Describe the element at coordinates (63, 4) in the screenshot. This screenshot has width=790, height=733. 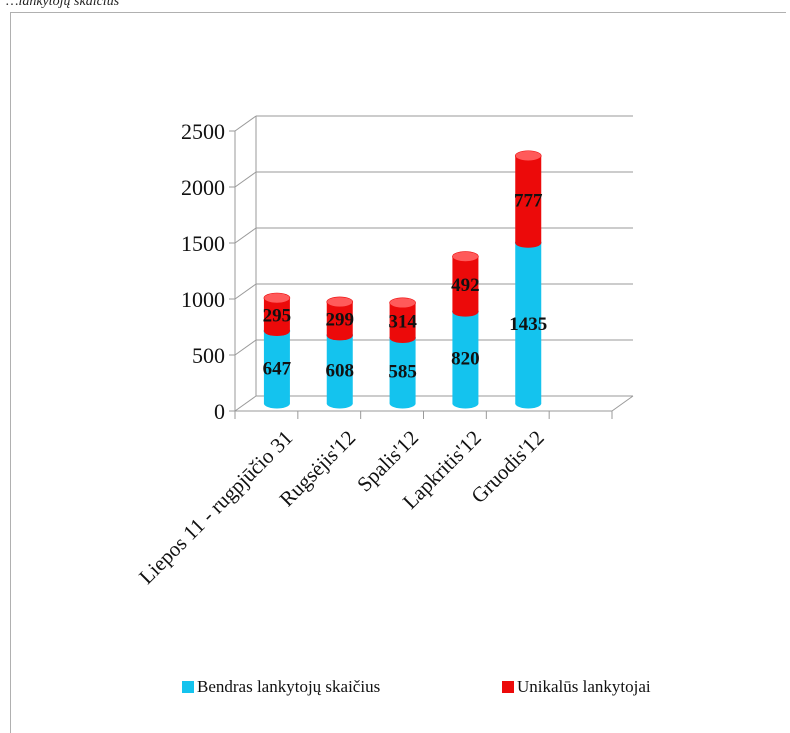
I see `page-caption: …lankytojų skaičius` at that location.